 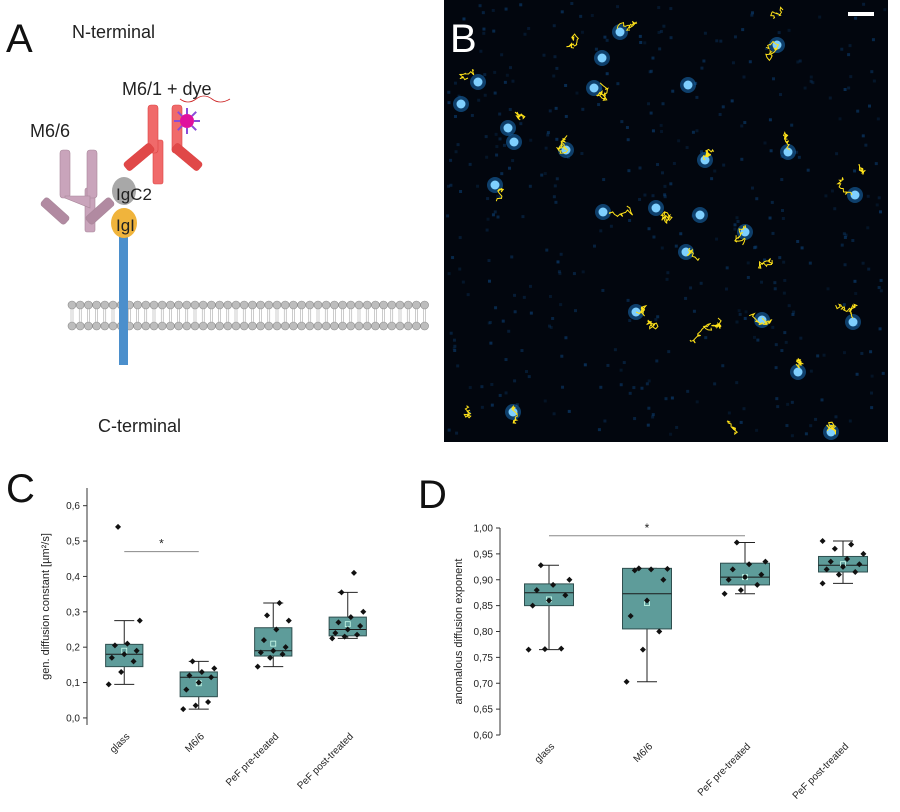 What do you see at coordinates (73, 577) in the screenshot?
I see `y-tick-label: 0,4` at bounding box center [73, 577].